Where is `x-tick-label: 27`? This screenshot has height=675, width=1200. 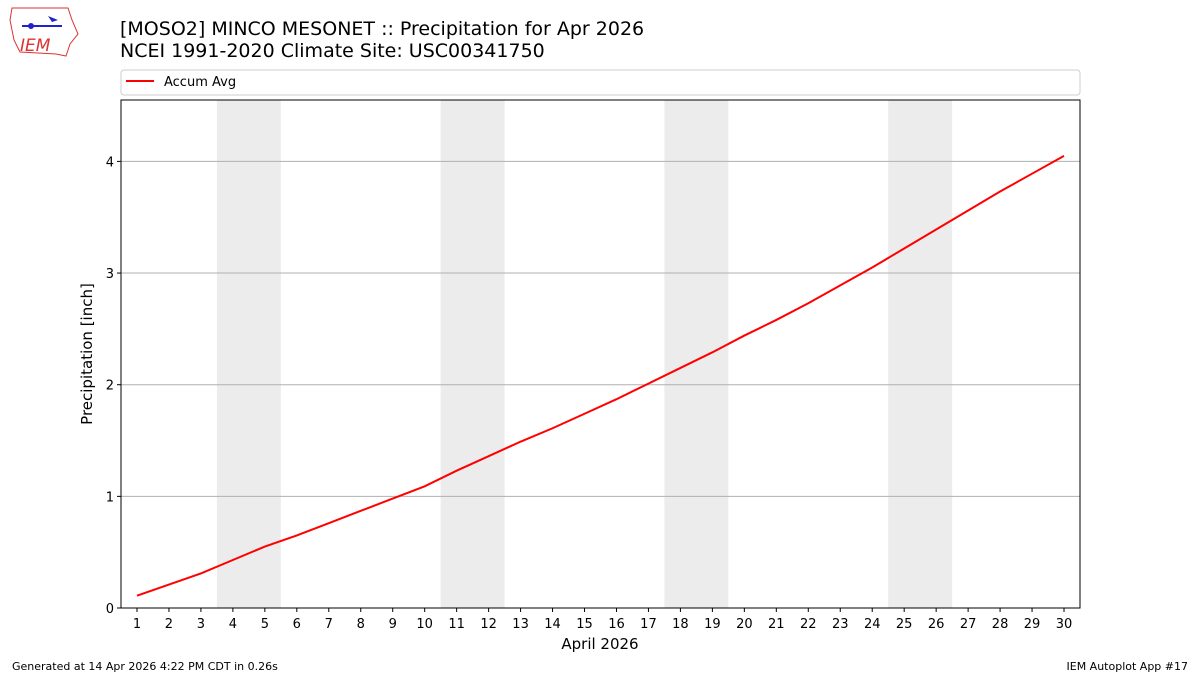
x-tick-label: 27 is located at coordinates (968, 624).